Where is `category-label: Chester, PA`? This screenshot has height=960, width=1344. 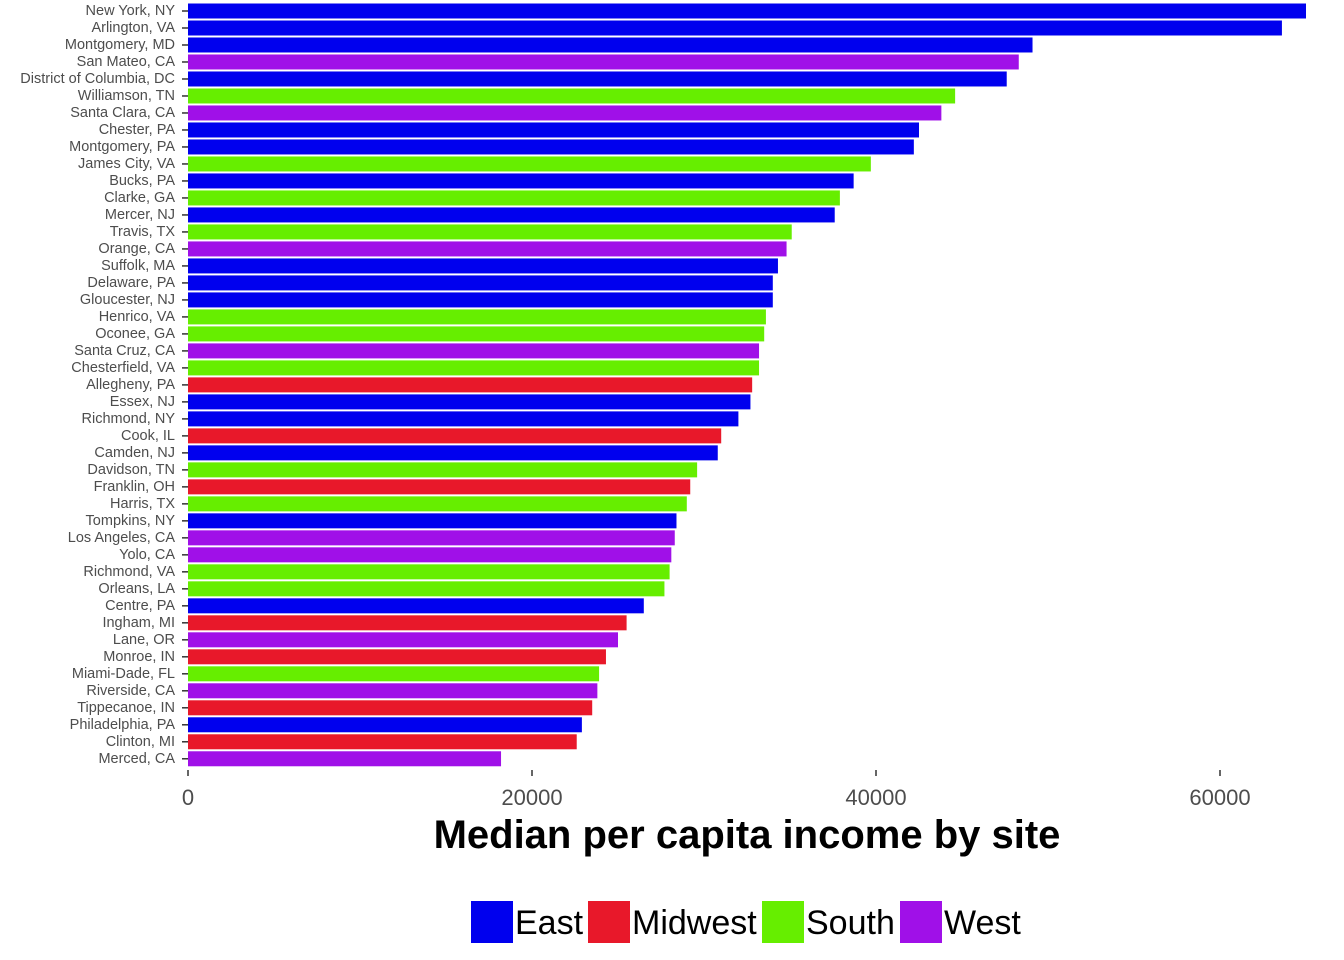
category-label: Chester, PA is located at coordinates (137, 130).